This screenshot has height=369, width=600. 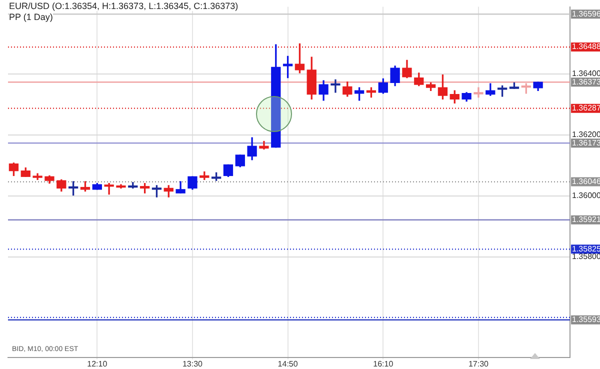 What do you see at coordinates (97, 363) in the screenshot?
I see `x-tick-label: 12:10` at bounding box center [97, 363].